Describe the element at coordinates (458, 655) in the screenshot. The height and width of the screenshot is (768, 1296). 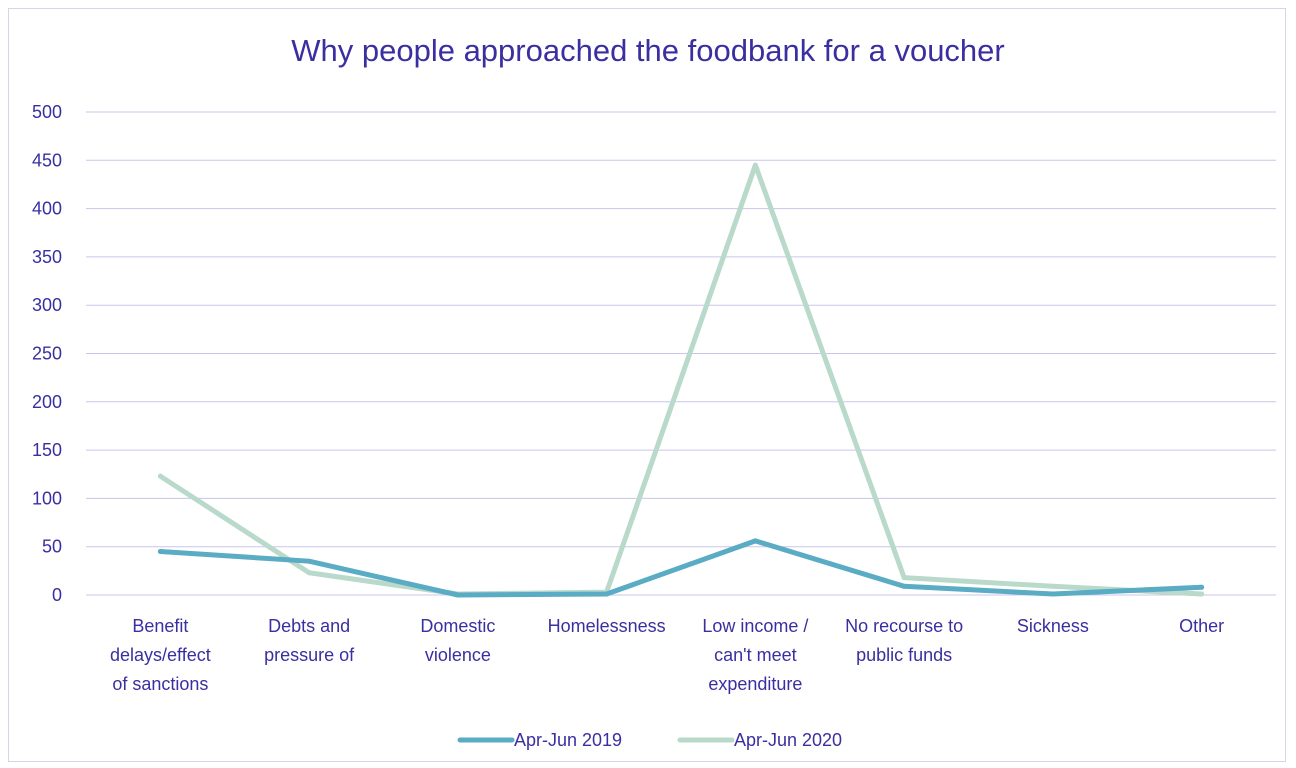
I see `x-category-label-line: violence` at that location.